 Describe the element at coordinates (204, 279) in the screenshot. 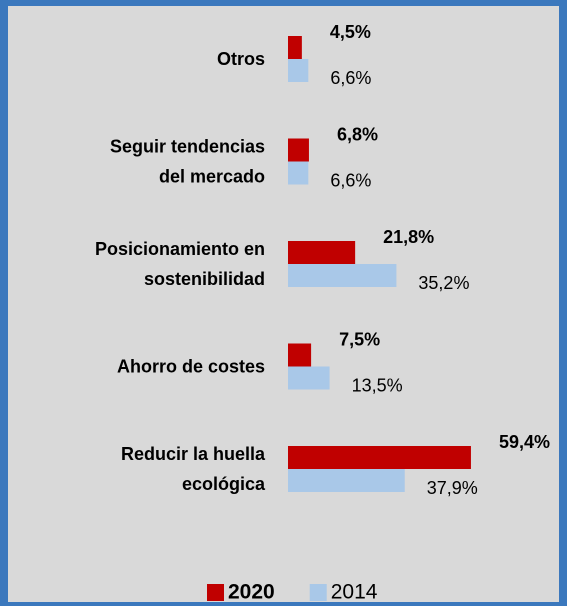

I see `category-label: sostenibilidad` at that location.